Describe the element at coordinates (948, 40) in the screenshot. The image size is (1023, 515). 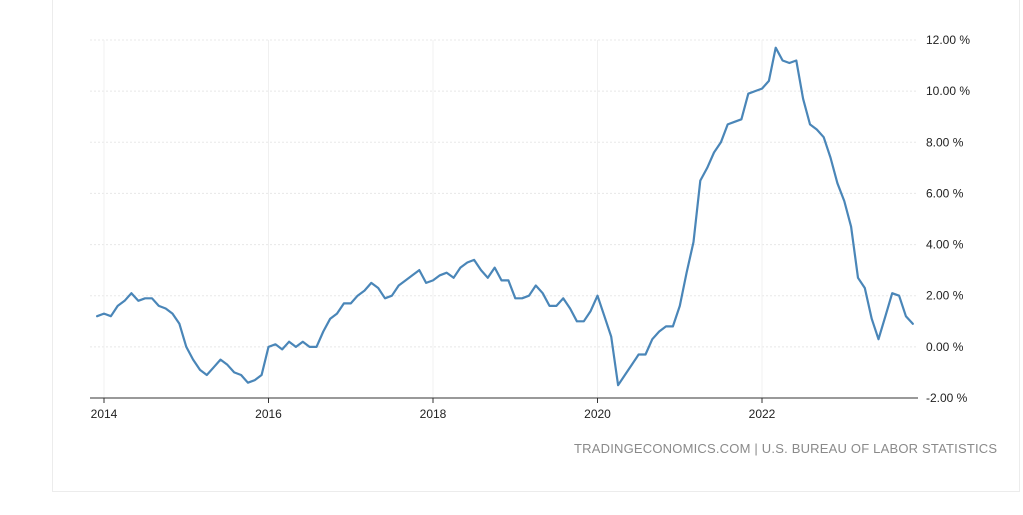
I see `y-tick-label: 12.00 %` at that location.